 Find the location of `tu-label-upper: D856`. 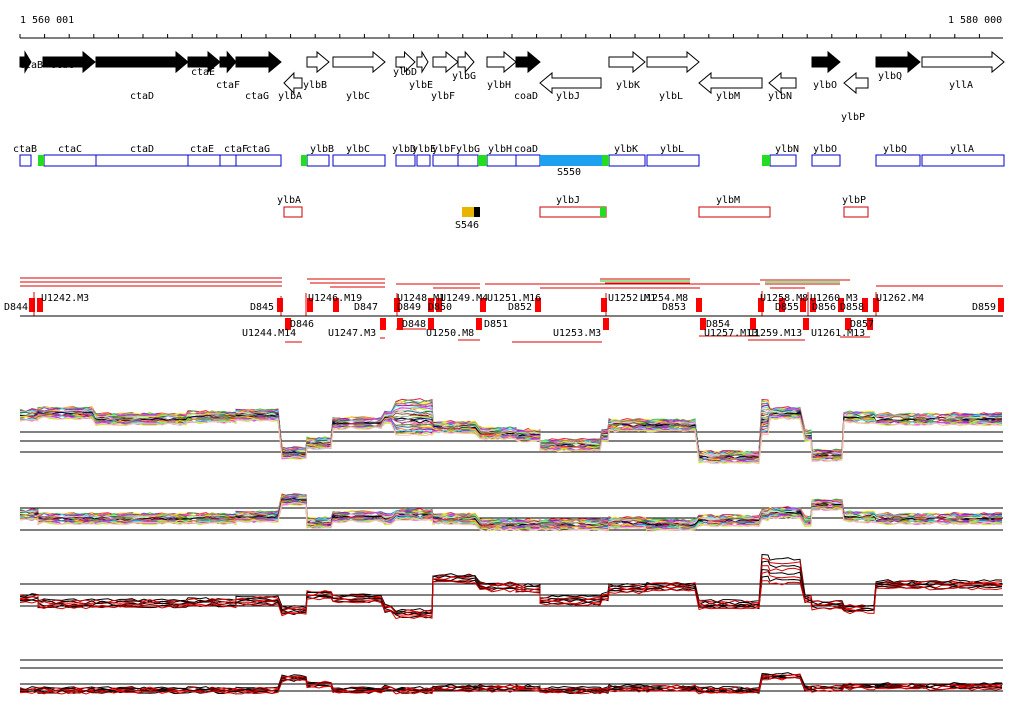

tu-label-upper: D856 is located at coordinates (824, 307).